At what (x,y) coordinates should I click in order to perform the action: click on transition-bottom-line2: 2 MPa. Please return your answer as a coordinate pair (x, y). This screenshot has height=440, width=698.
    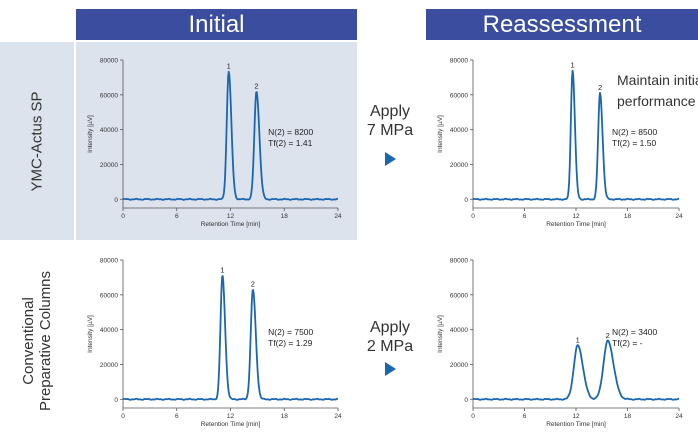
    Looking at the image, I should click on (390, 346).